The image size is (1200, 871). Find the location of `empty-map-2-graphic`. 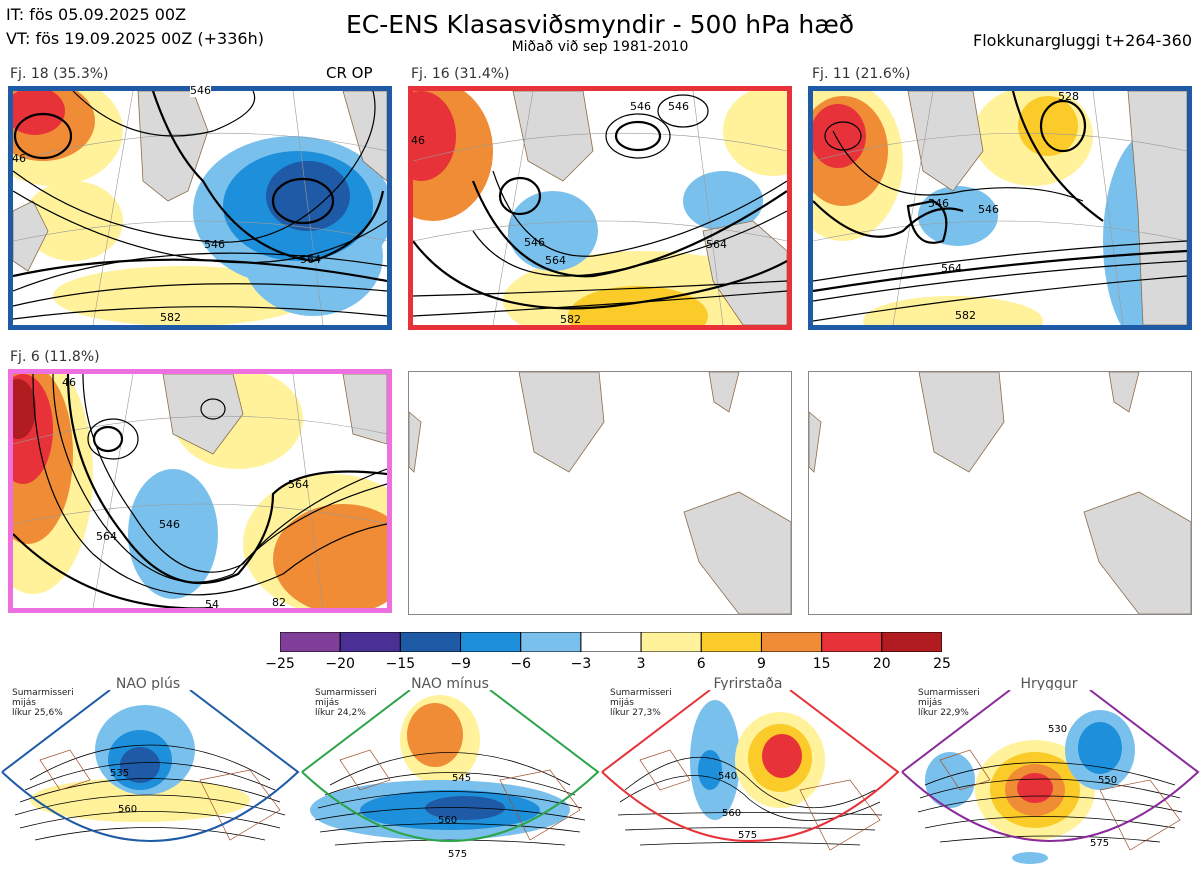

empty-map-2-graphic is located at coordinates (1000, 493).